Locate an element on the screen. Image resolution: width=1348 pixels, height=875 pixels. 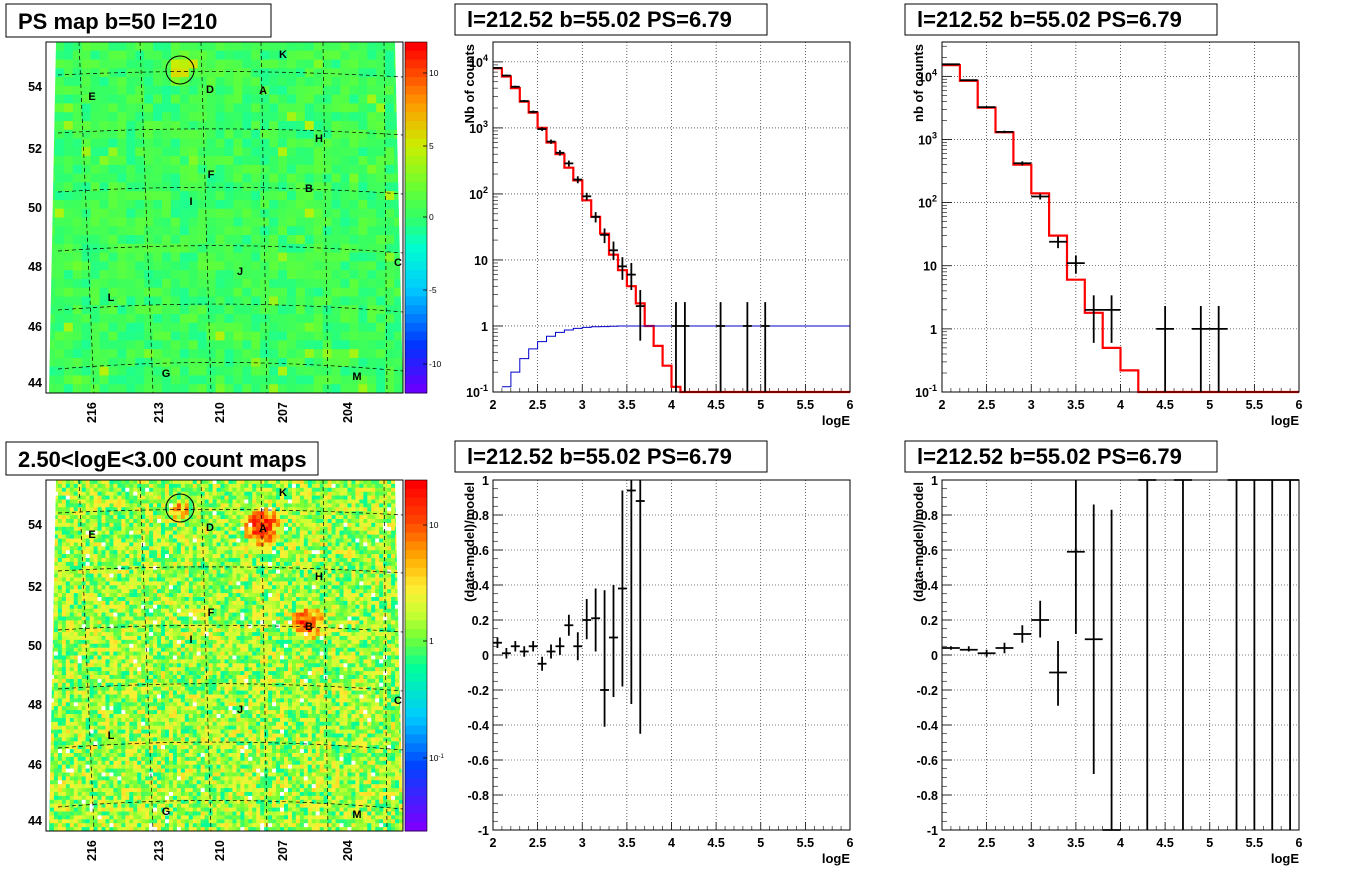
lat-tick: 50 is located at coordinates (35, 208).